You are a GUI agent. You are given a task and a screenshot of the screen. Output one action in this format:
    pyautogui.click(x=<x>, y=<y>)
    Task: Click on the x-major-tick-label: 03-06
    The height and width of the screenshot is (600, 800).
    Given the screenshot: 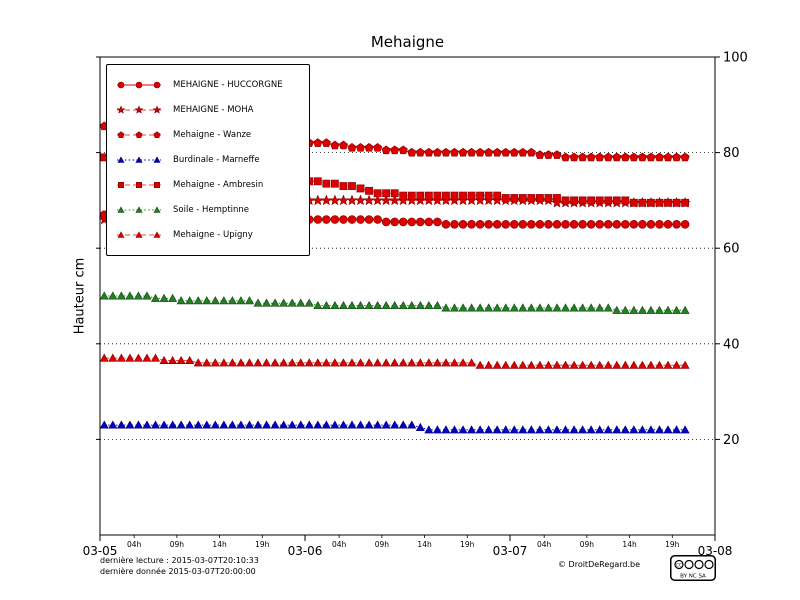 What is the action you would take?
    pyautogui.click(x=305, y=551)
    